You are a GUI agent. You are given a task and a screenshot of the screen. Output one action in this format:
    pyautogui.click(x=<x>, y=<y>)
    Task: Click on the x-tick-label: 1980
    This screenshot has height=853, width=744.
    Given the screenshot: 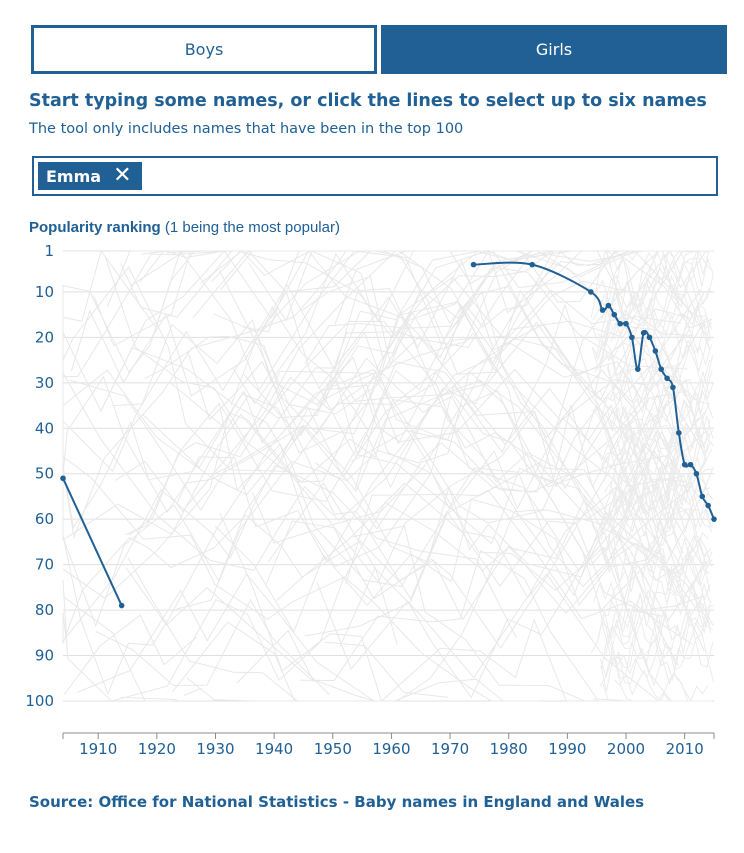 What is the action you would take?
    pyautogui.click(x=509, y=749)
    